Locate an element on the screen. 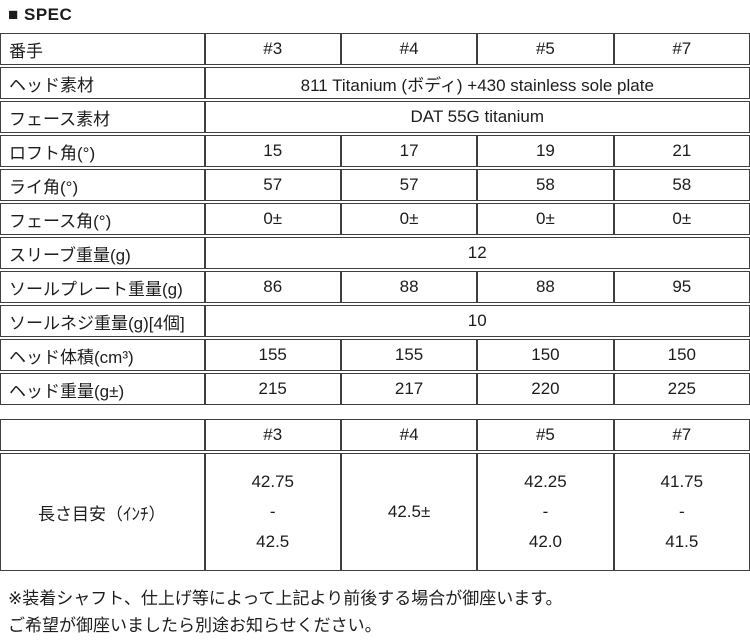  length-cell: 42.5± is located at coordinates (409, 512).